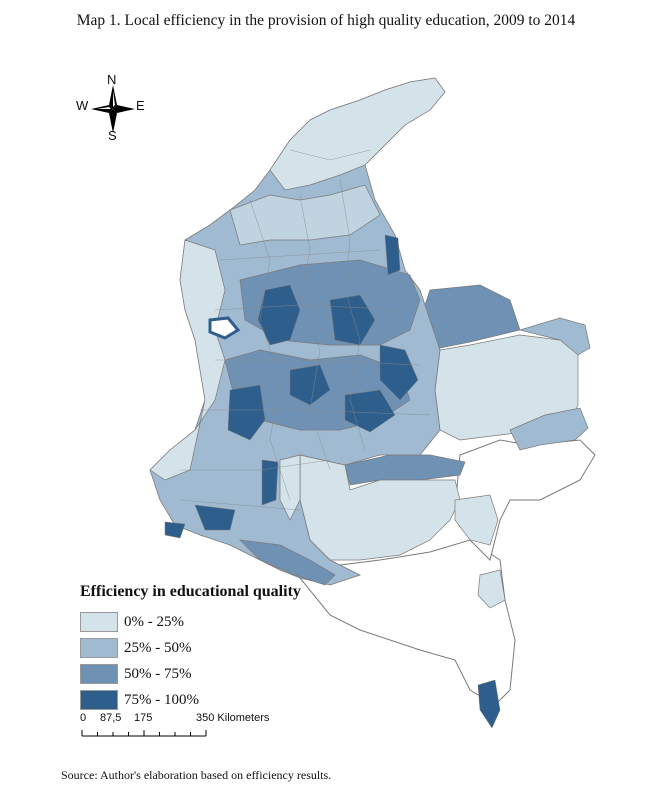 This screenshot has height=794, width=652. I want to click on map-region-no-data, so click(407, 622).